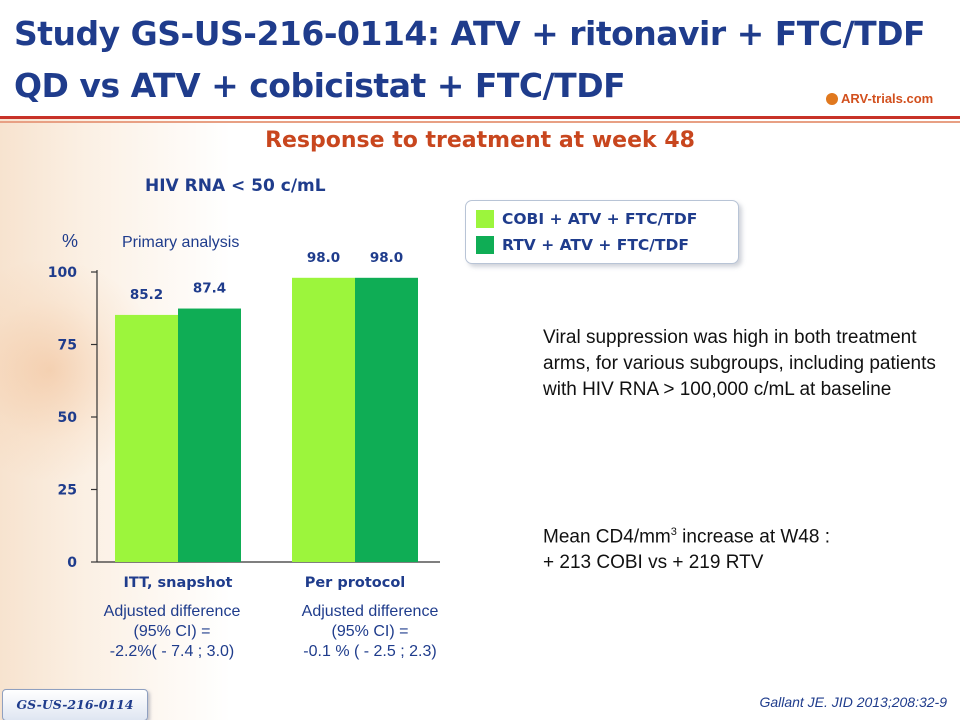 This screenshot has width=960, height=720. Describe the element at coordinates (72, 563) in the screenshot. I see `y-tick-label: 0` at that location.